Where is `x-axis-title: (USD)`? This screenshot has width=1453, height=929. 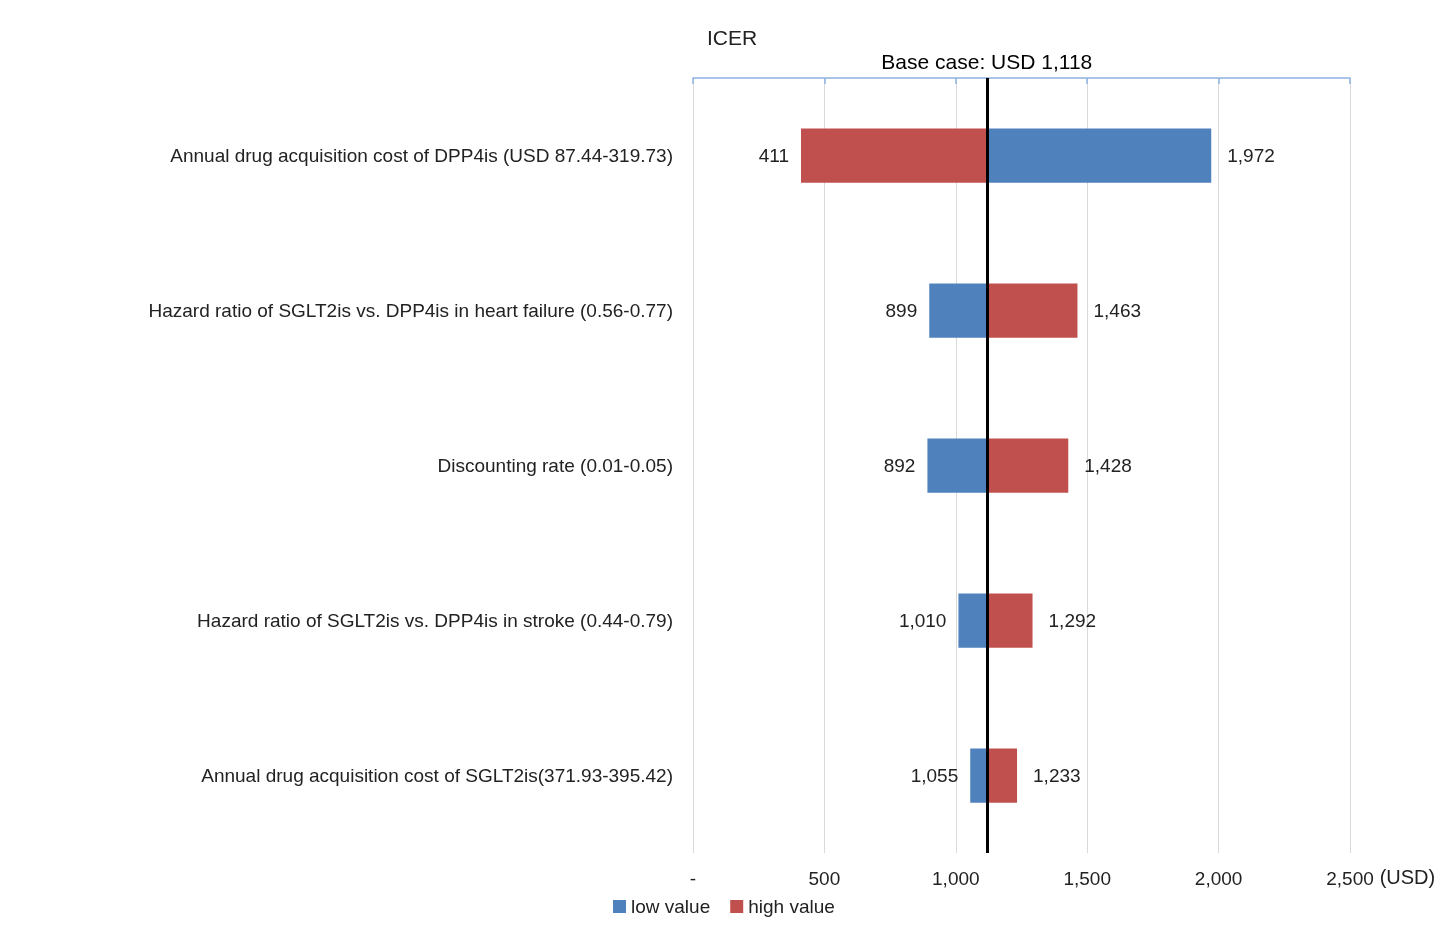
x-axis-title: (USD) is located at coordinates (1407, 877).